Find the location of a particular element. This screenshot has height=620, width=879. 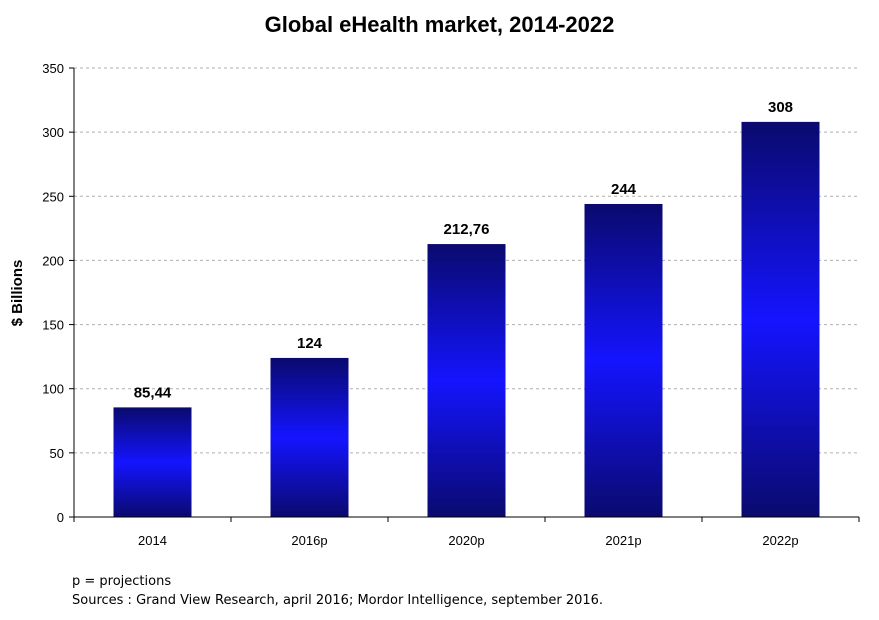

y-tick-label: 50 is located at coordinates (57, 453).